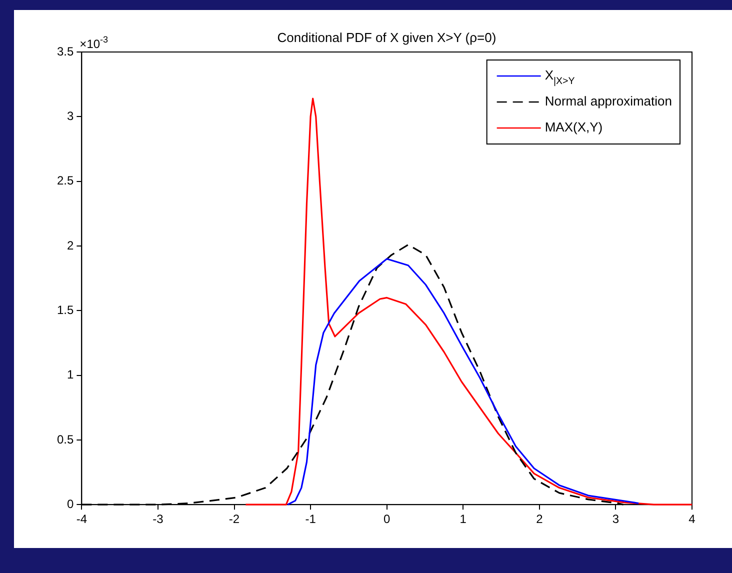 The image size is (732, 573). I want to click on x-tick-label: -1, so click(310, 519).